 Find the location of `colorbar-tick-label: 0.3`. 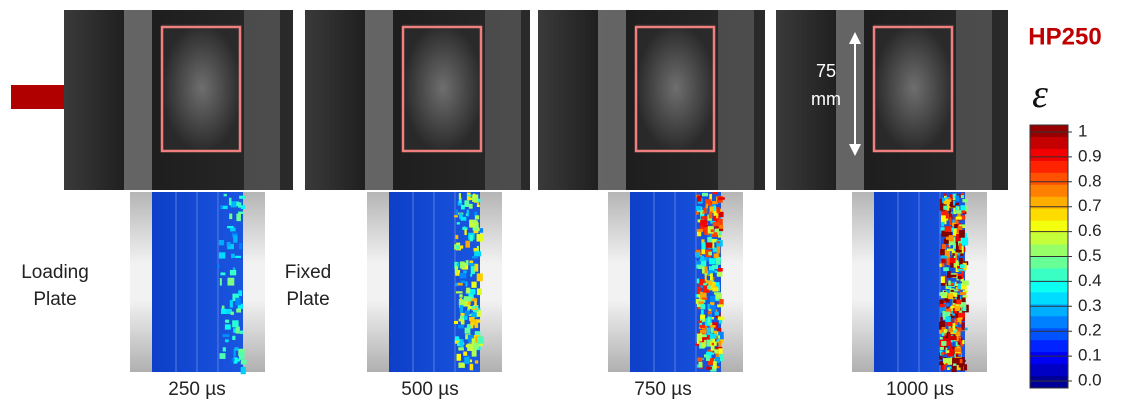

colorbar-tick-label: 0.3 is located at coordinates (1090, 305).